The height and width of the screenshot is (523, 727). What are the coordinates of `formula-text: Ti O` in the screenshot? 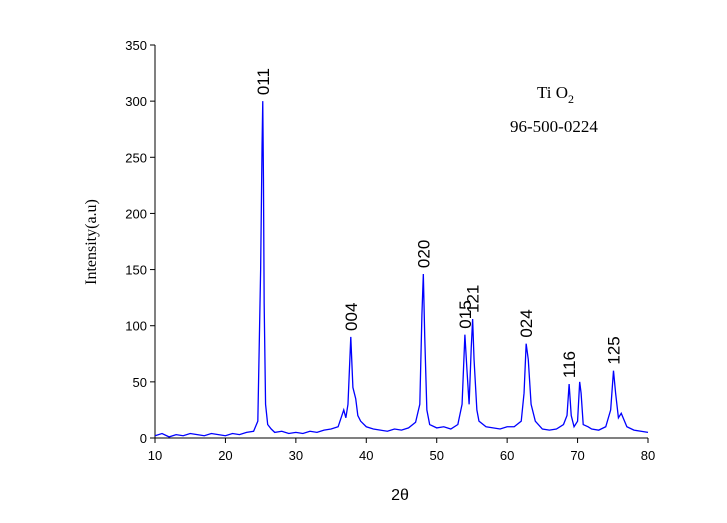 It's located at (552, 92).